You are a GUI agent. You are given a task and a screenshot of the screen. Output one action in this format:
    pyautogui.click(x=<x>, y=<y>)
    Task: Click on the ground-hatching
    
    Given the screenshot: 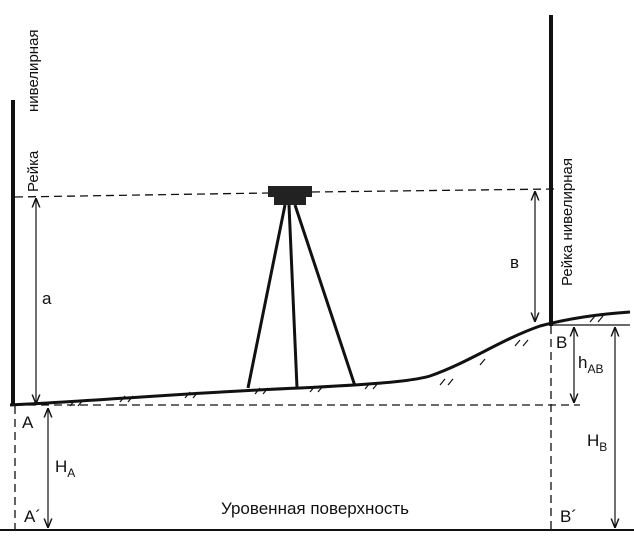 What is the action you would take?
    pyautogui.click(x=336, y=361)
    